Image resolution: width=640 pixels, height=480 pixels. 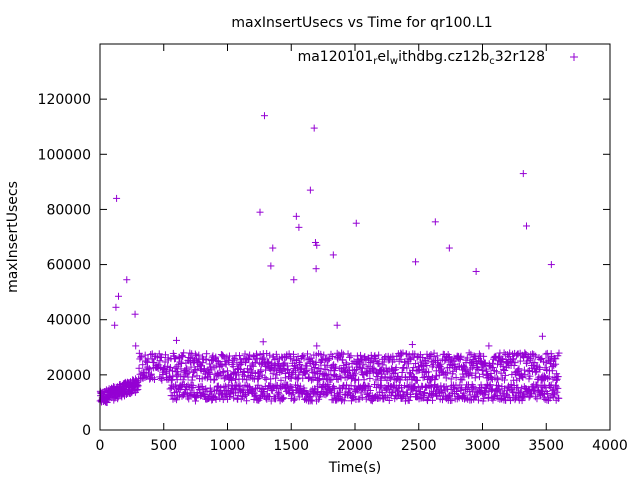 What do you see at coordinates (100, 446) in the screenshot?
I see `x-tick-label: 0` at bounding box center [100, 446].